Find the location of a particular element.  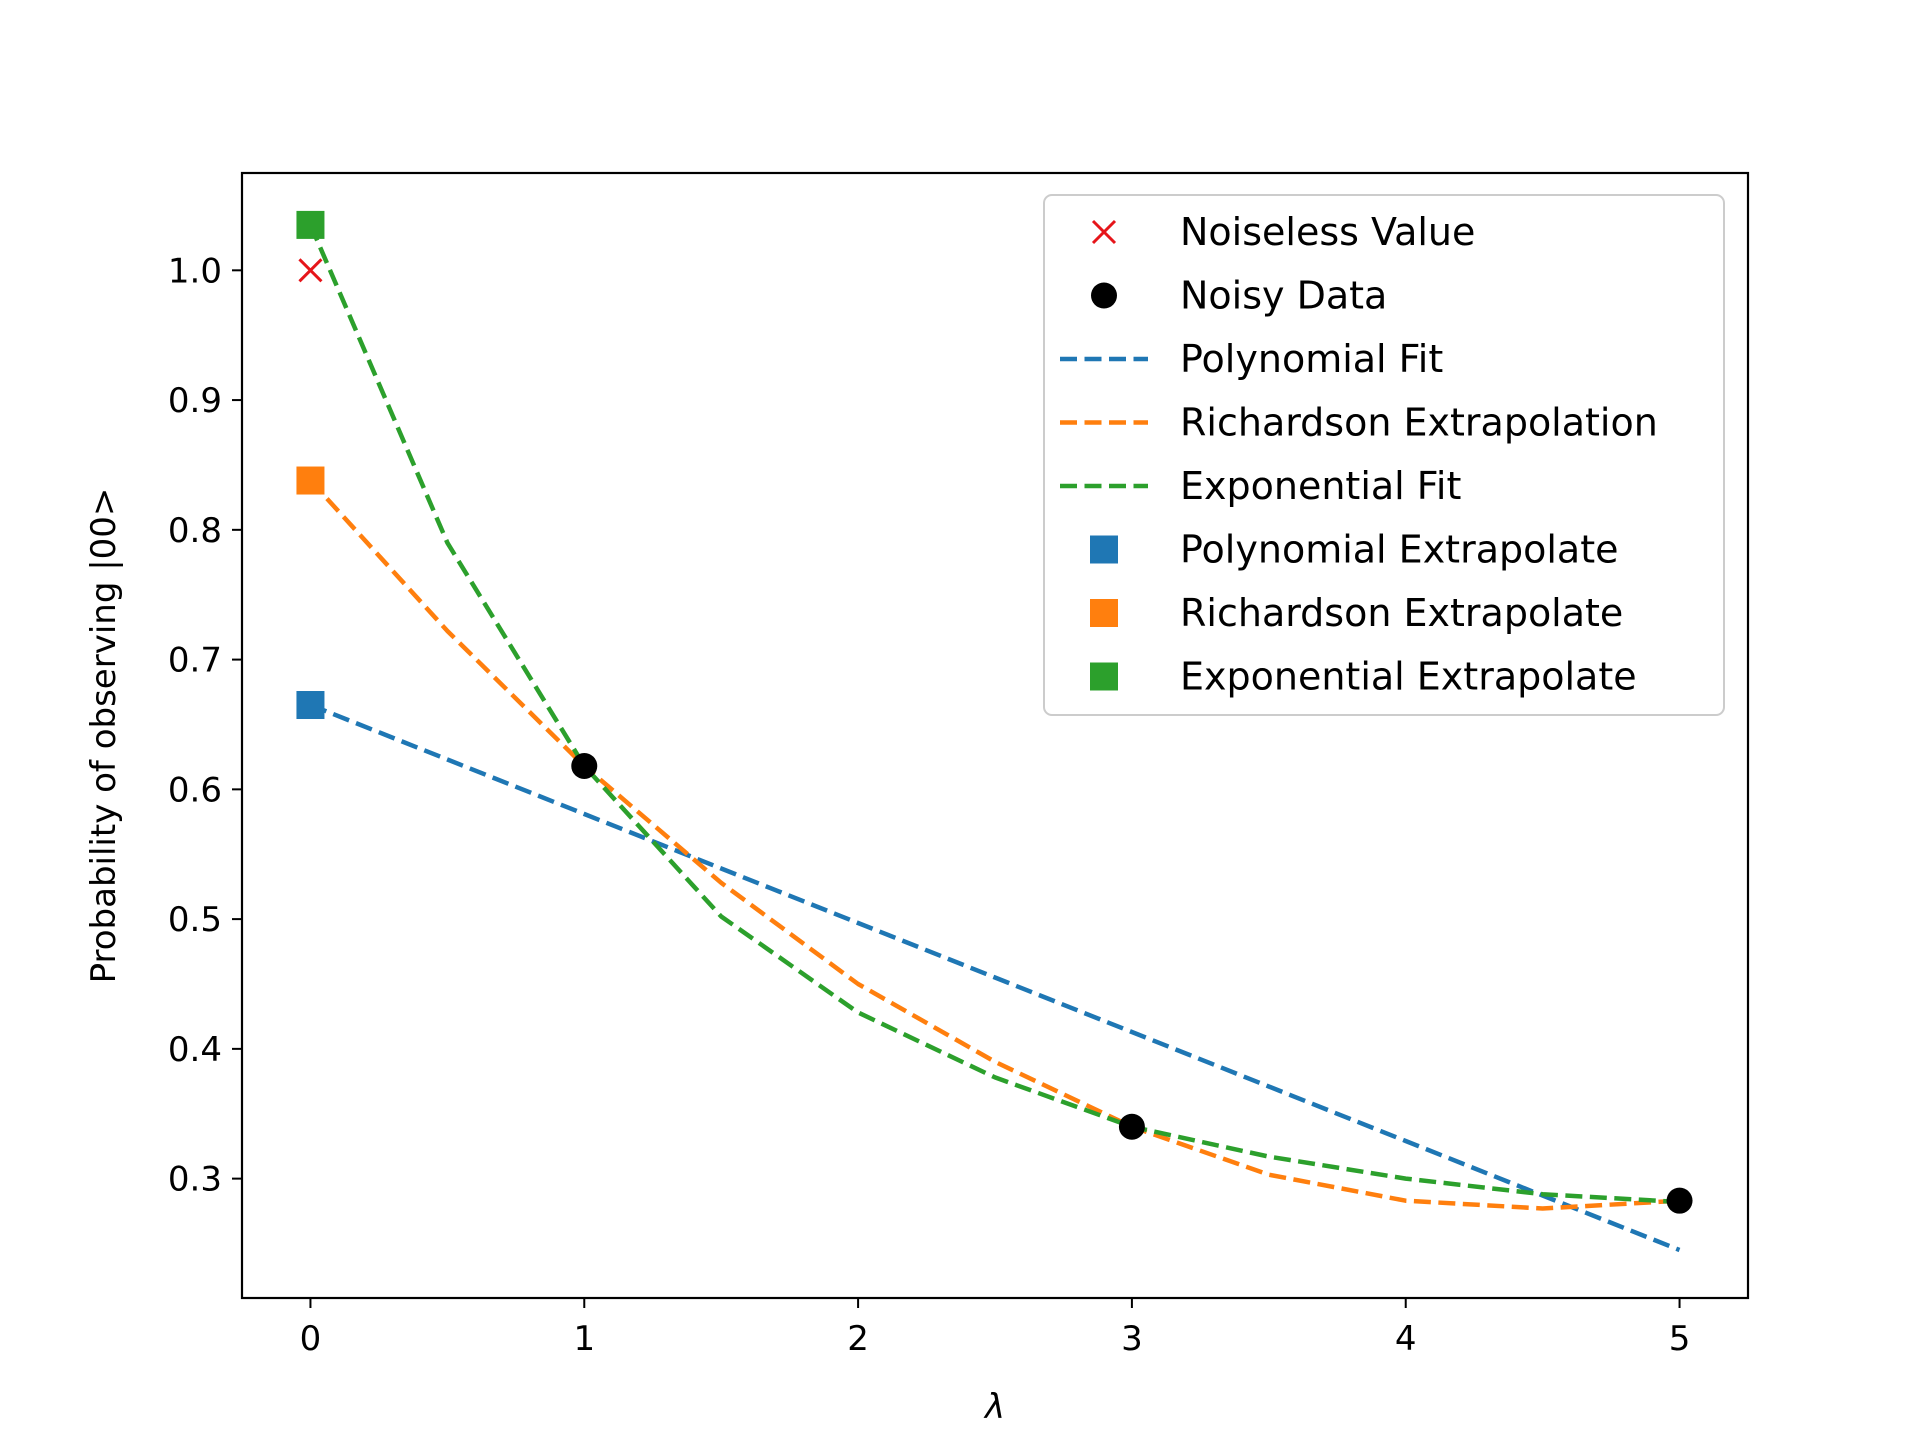

y-axis-ticks: 0.3 0.4 0.5 0.6 0.7 0.8 0.9 1.0 is located at coordinates (205, 725).